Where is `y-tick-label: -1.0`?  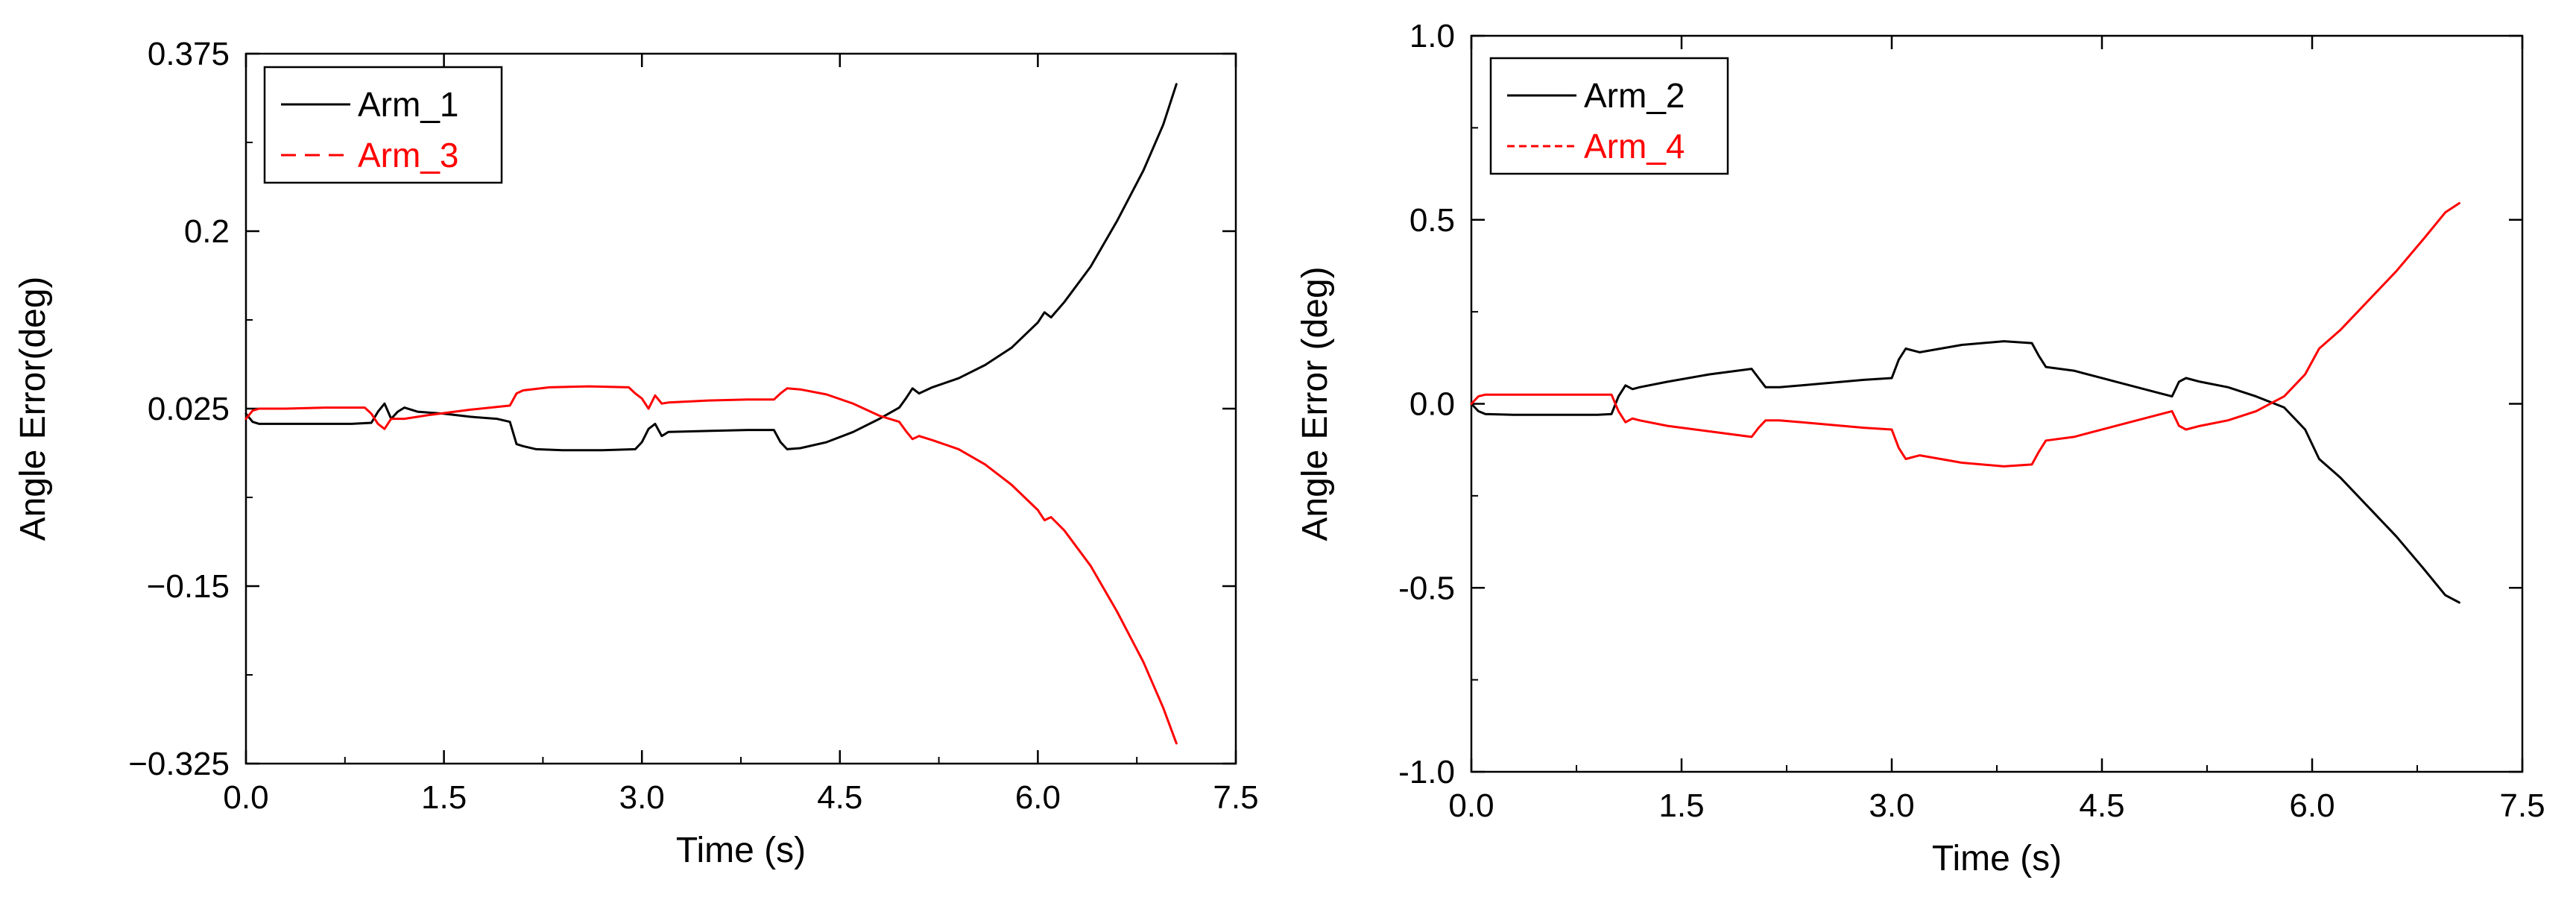
y-tick-label: -1.0 is located at coordinates (1426, 772).